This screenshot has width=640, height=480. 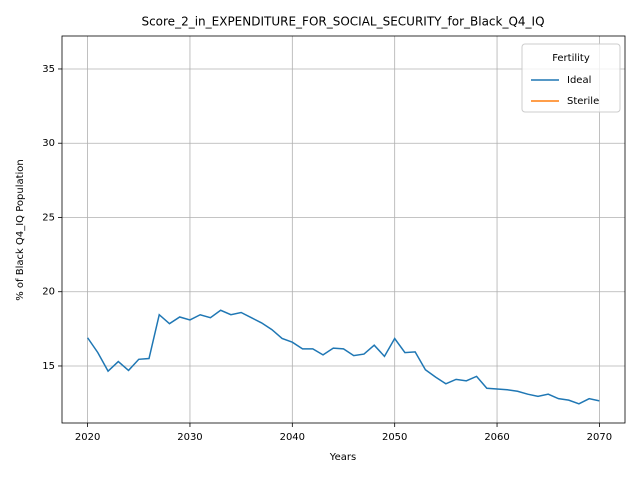 What do you see at coordinates (583, 101) in the screenshot?
I see `legend-label: Sterile` at bounding box center [583, 101].